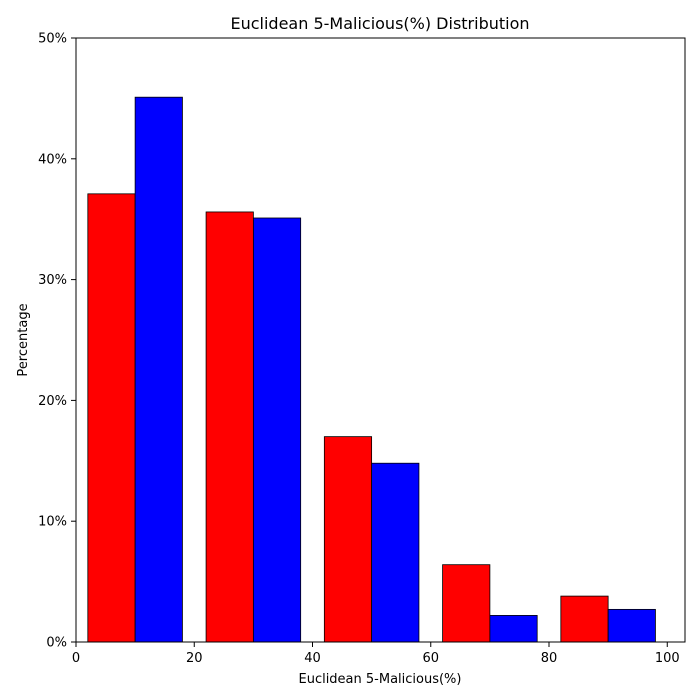  I want to click on x-tick-label-5: 100, so click(667, 658).